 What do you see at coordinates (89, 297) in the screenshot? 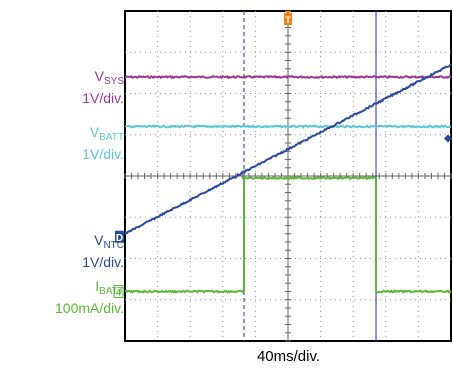
I see `label-ibatt: IBATT 100mA/div.` at bounding box center [89, 297].